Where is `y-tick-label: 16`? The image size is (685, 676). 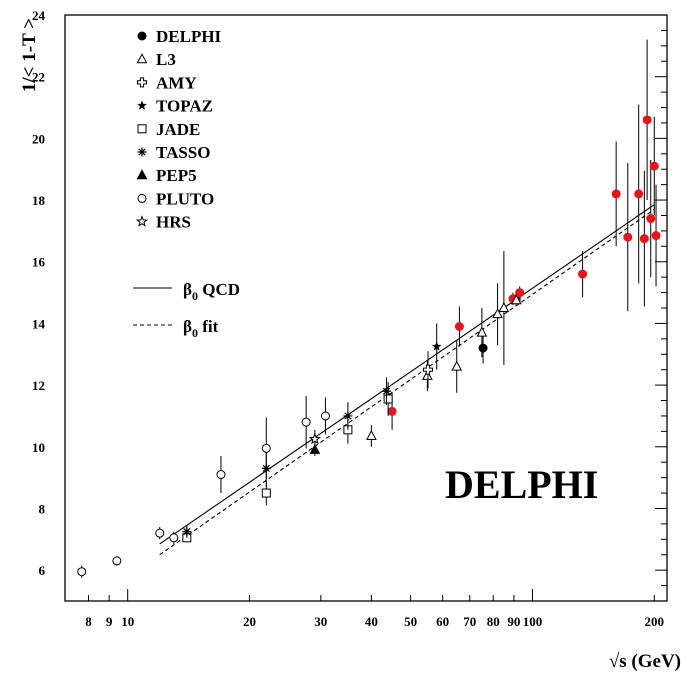 y-tick-label: 16 is located at coordinates (39, 262).